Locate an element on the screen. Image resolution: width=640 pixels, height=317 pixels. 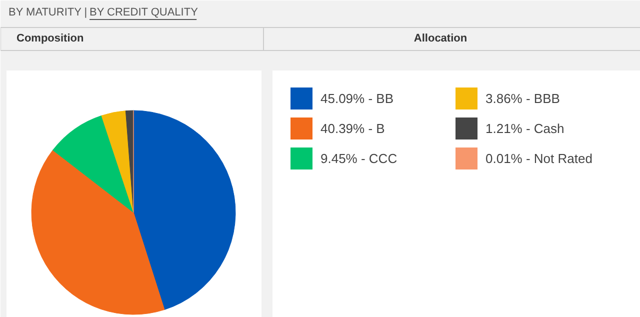
legend-label: 0.01% - Not Rated is located at coordinates (539, 158).